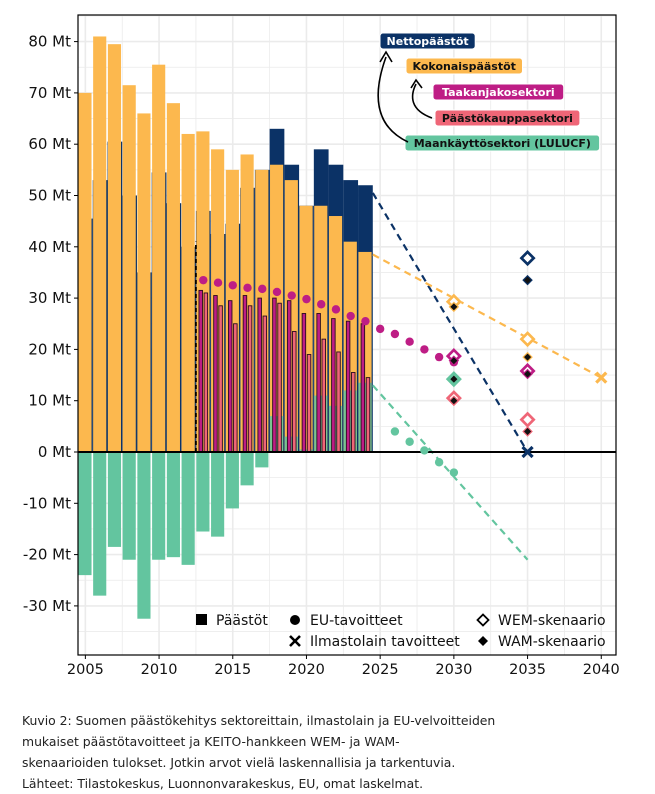 This screenshot has width=655, height=794. What do you see at coordinates (295, 641) in the screenshot?
I see `legend-x-icon` at bounding box center [295, 641].